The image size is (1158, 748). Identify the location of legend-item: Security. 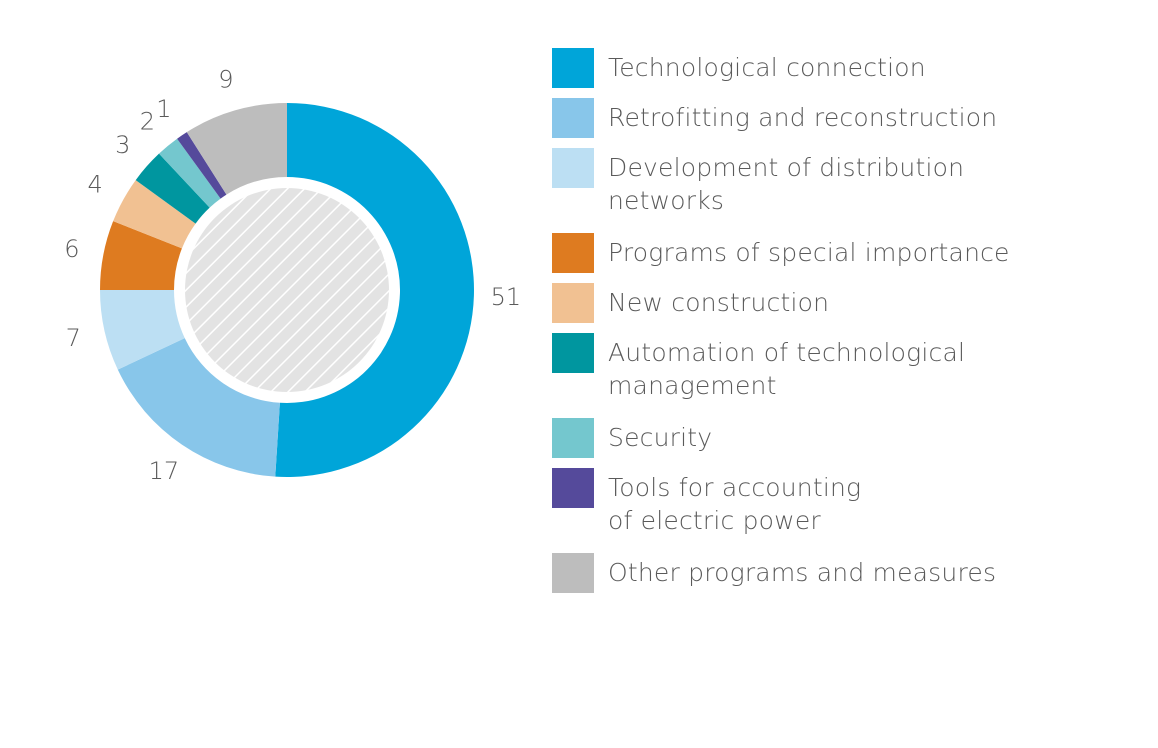
(852, 438).